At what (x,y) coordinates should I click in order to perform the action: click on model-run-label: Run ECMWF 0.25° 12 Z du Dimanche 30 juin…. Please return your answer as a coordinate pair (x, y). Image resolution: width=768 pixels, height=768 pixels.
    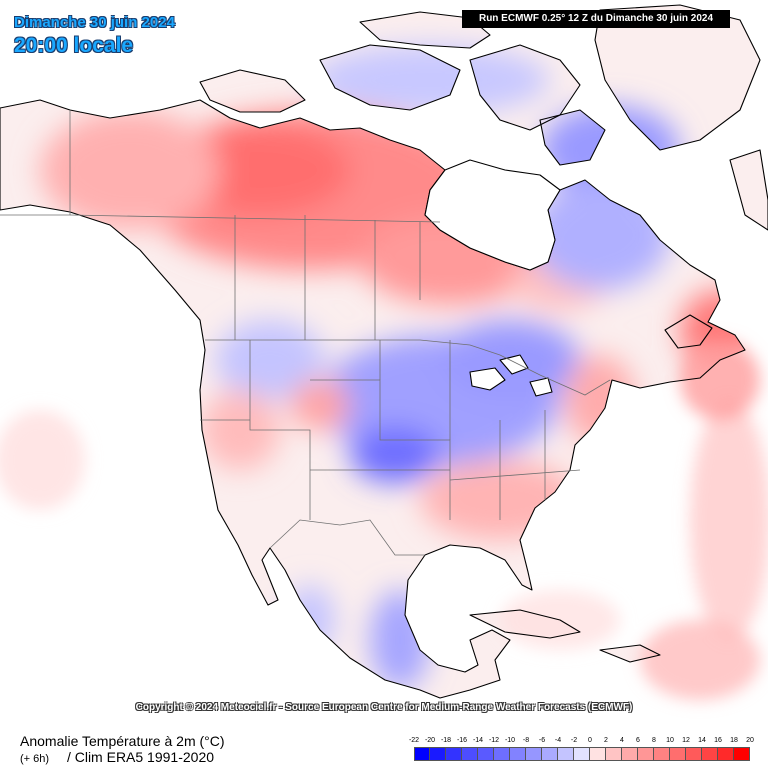
    Looking at the image, I should click on (596, 19).